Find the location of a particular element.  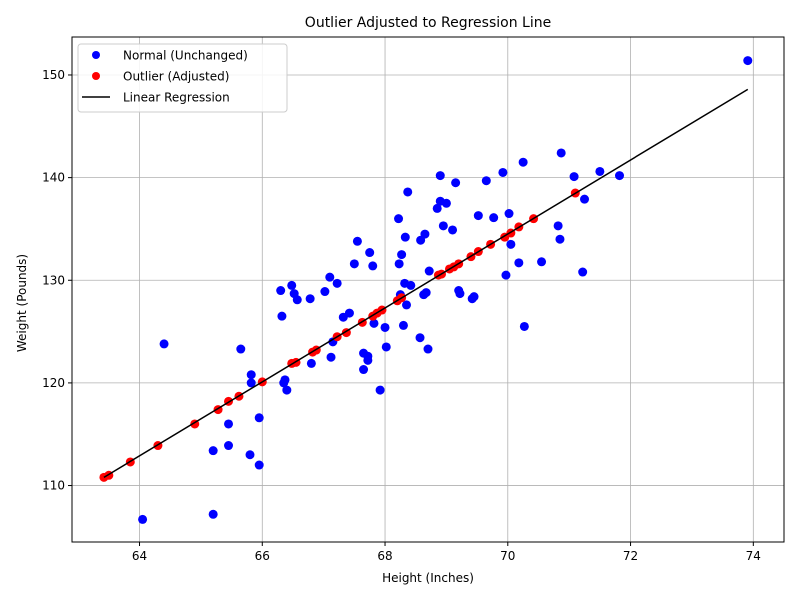

legend-outlier-label: Outlier (Adjusted) is located at coordinates (176, 77).